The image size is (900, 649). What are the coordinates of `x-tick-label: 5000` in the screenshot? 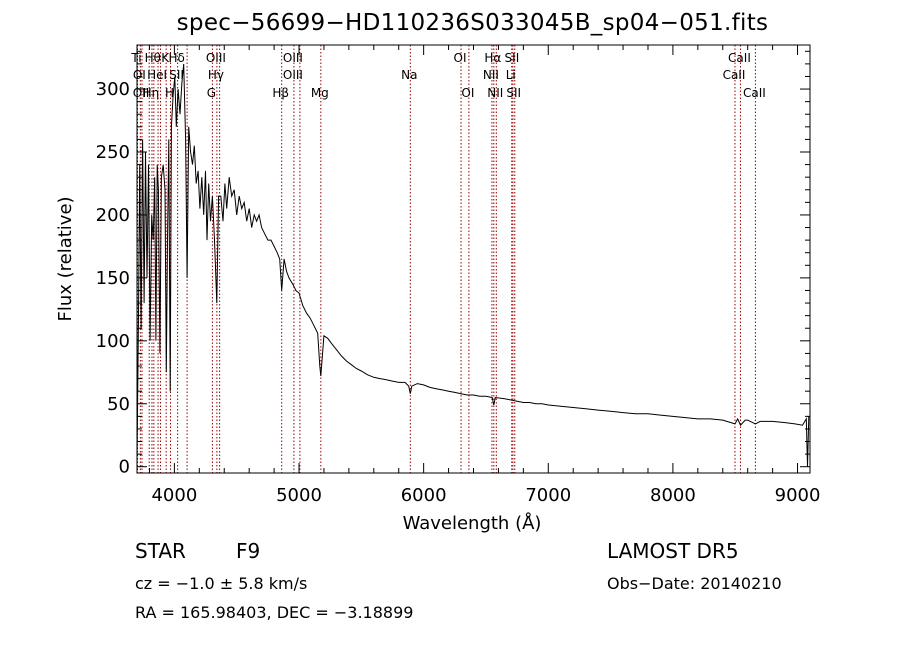 It's located at (299, 495).